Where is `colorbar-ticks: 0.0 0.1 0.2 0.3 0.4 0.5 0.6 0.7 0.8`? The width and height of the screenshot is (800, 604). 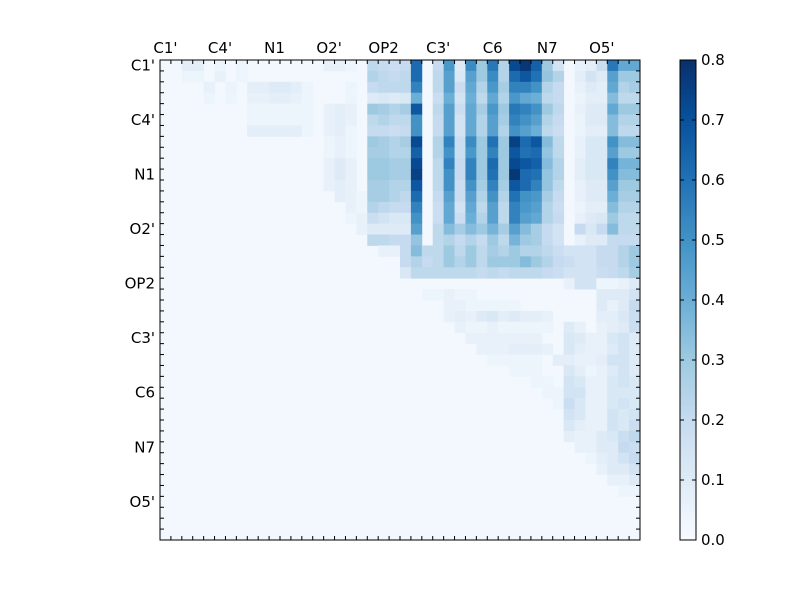
colorbar-ticks: 0.0 0.1 0.2 0.3 0.4 0.5 0.6 0.7 0.8 is located at coordinates (702, 300).